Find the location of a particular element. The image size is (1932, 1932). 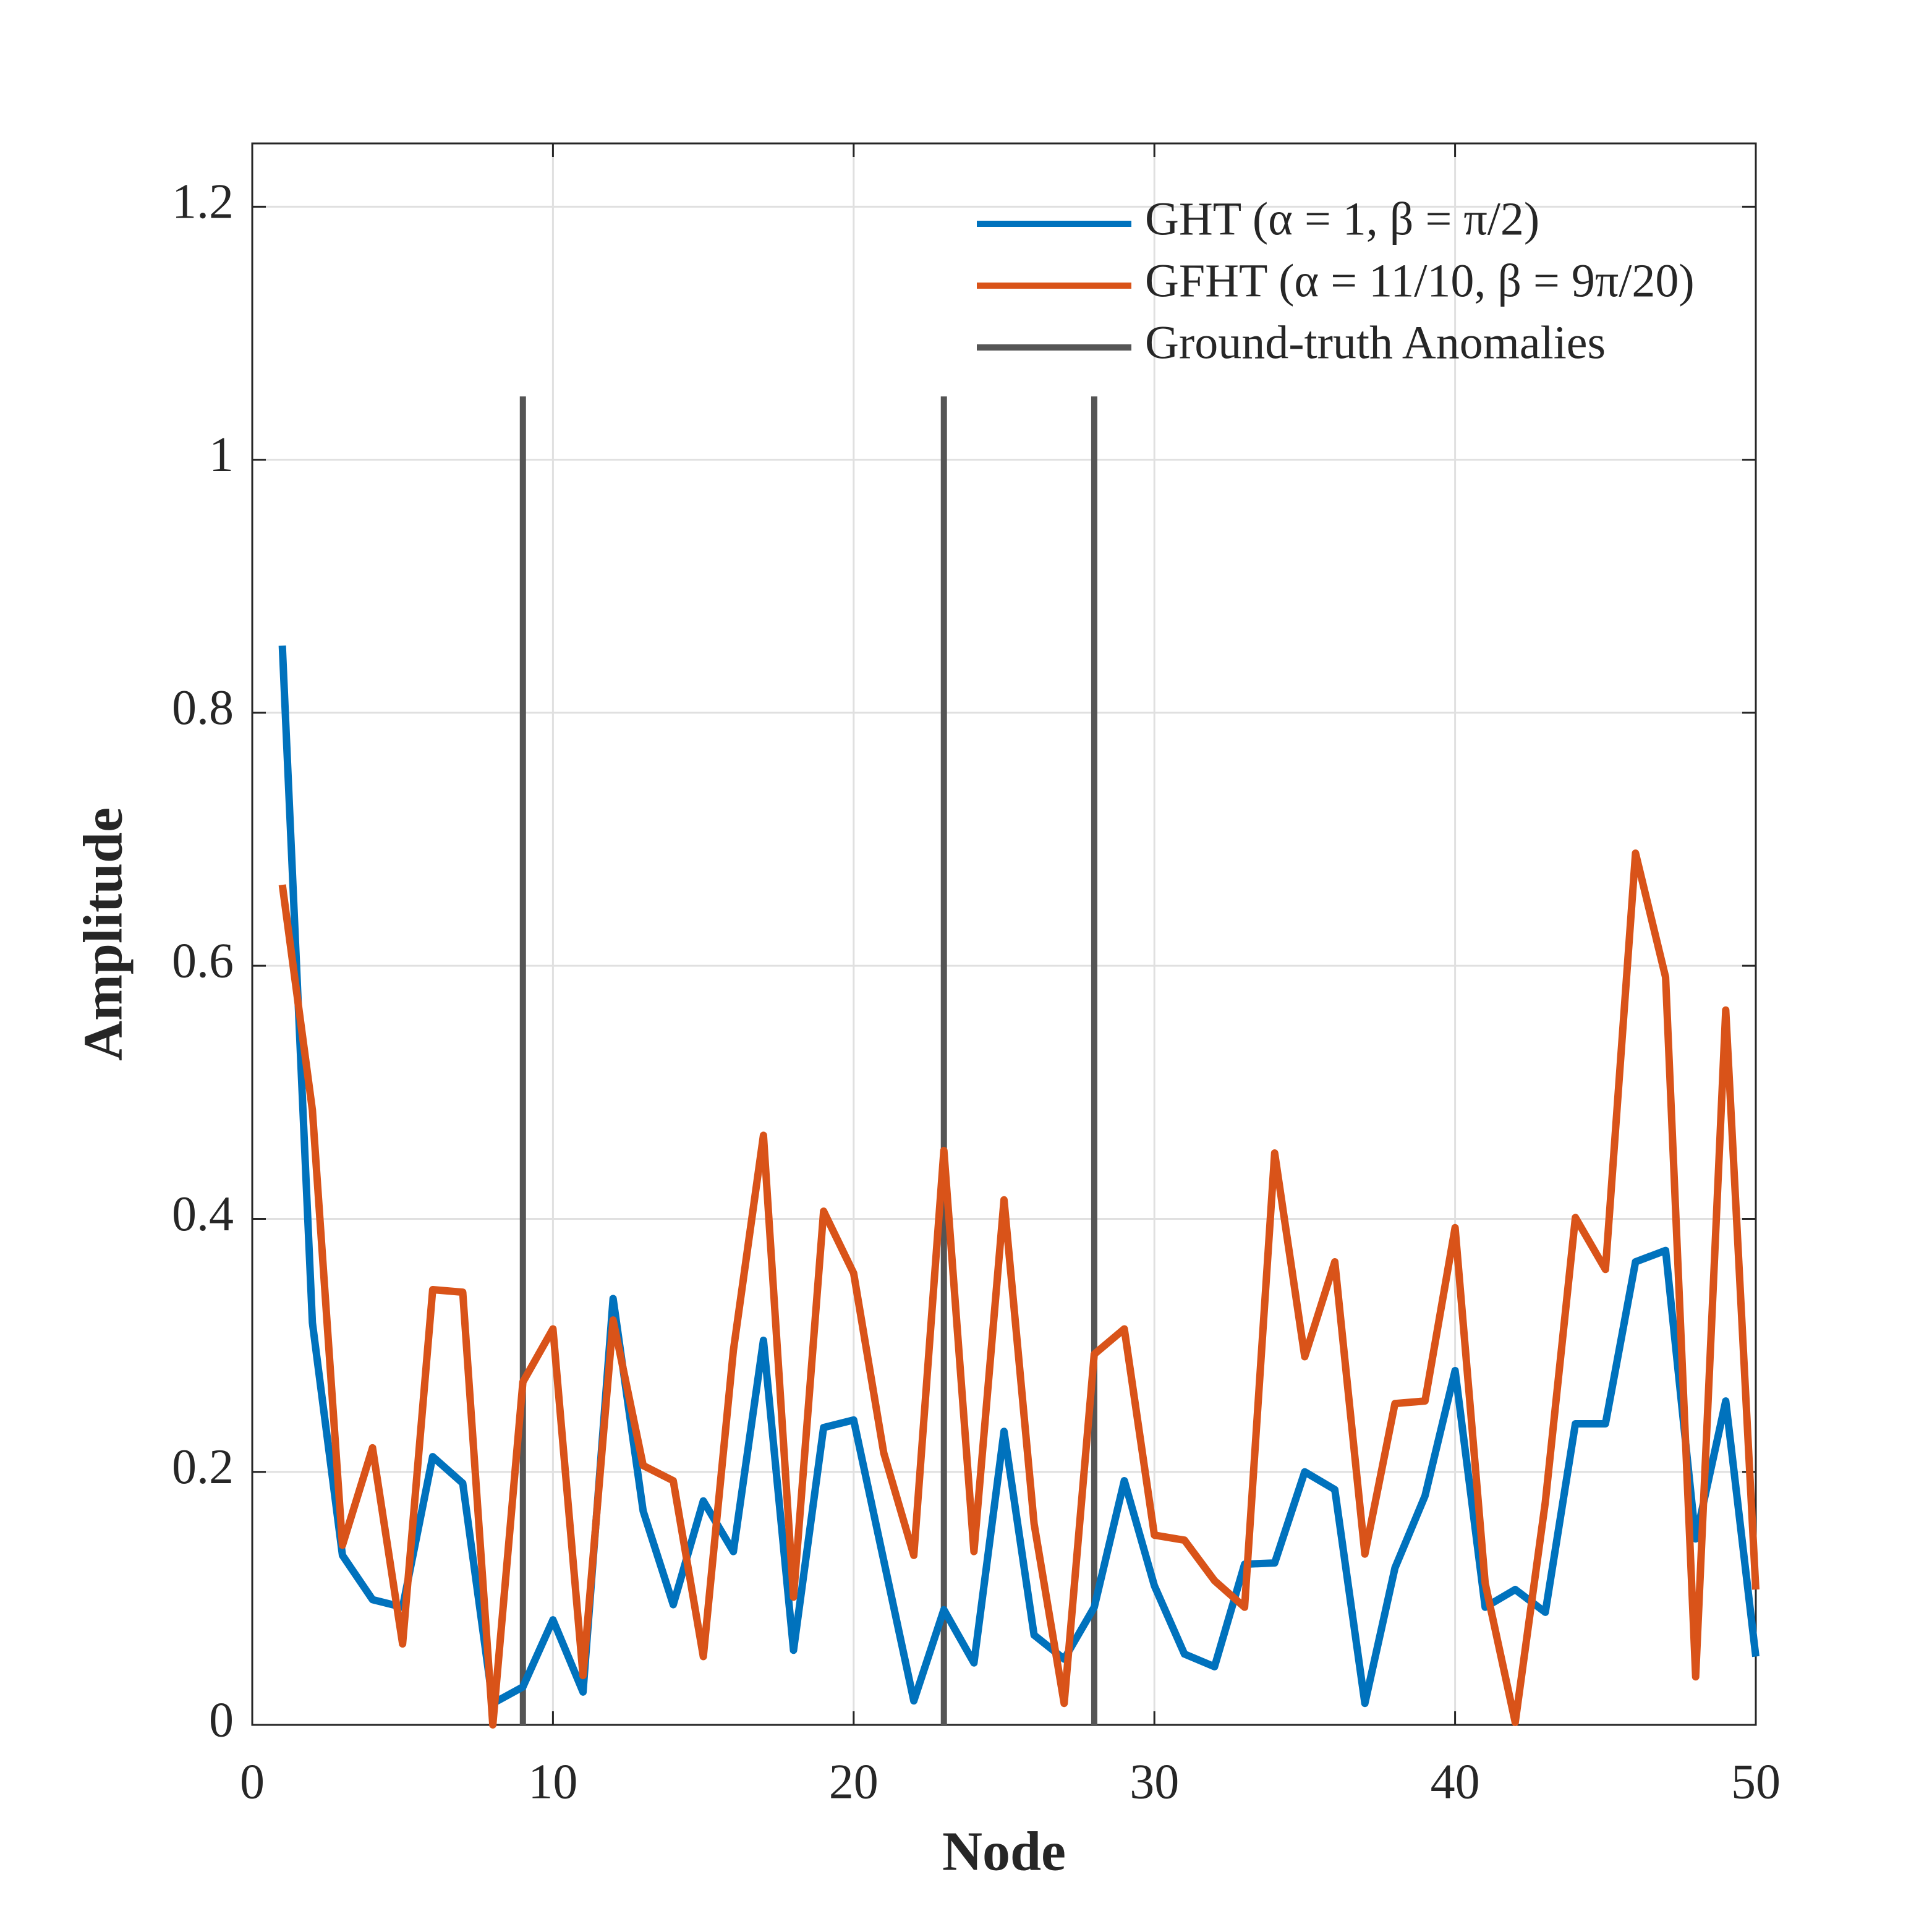

y-tick-label: 1 is located at coordinates (221, 455).